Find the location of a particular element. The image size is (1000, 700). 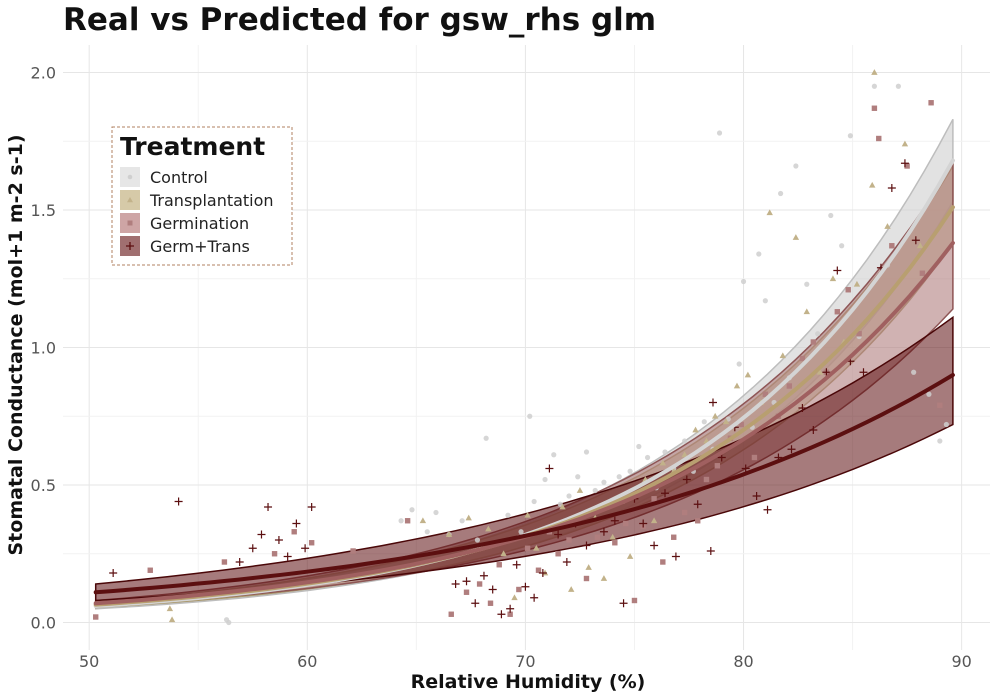

x-axis-title: Relative Humidity (%) is located at coordinates (528, 682).